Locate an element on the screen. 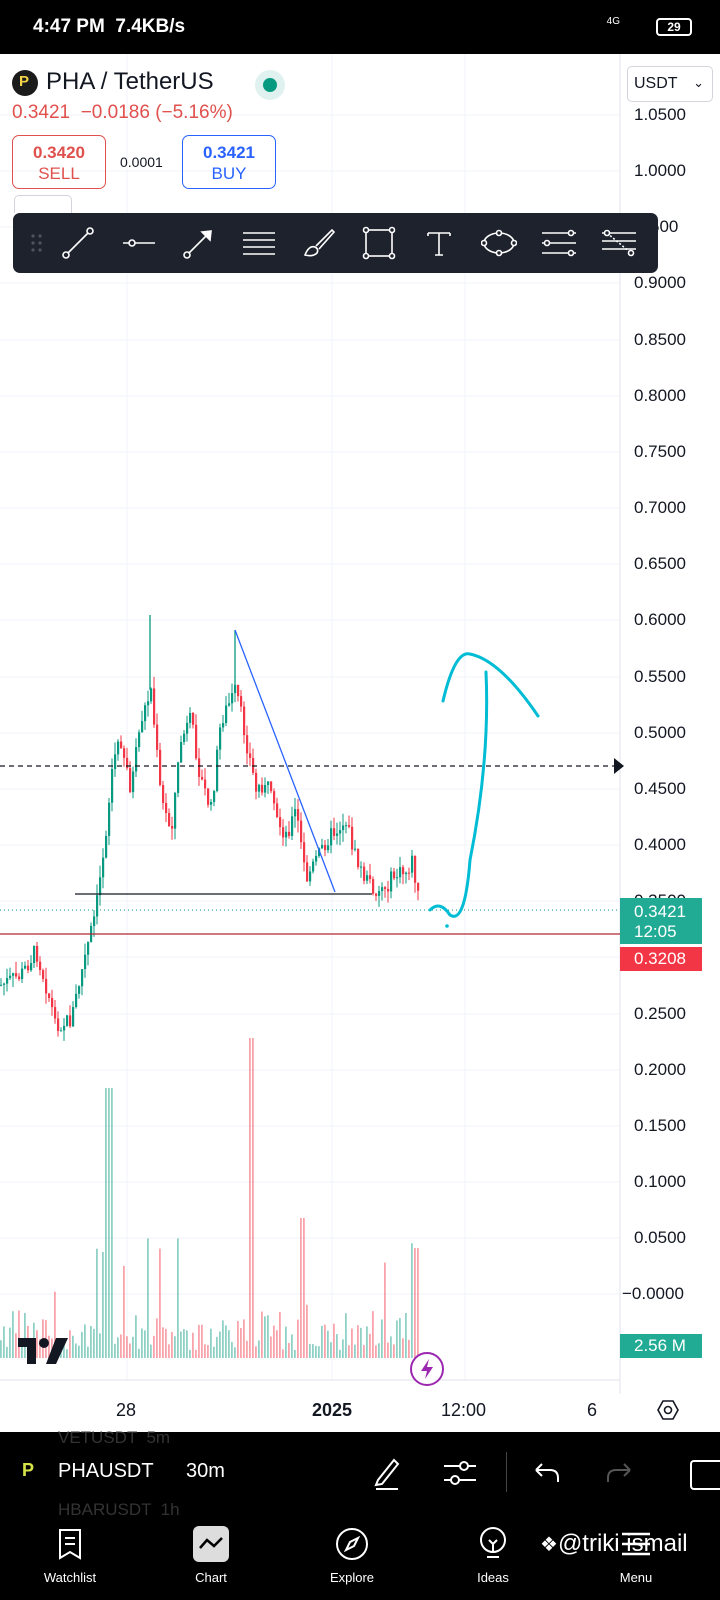 This screenshot has height=1600, width=720. symbol-selector: PHAUSDT is located at coordinates (106, 1471).